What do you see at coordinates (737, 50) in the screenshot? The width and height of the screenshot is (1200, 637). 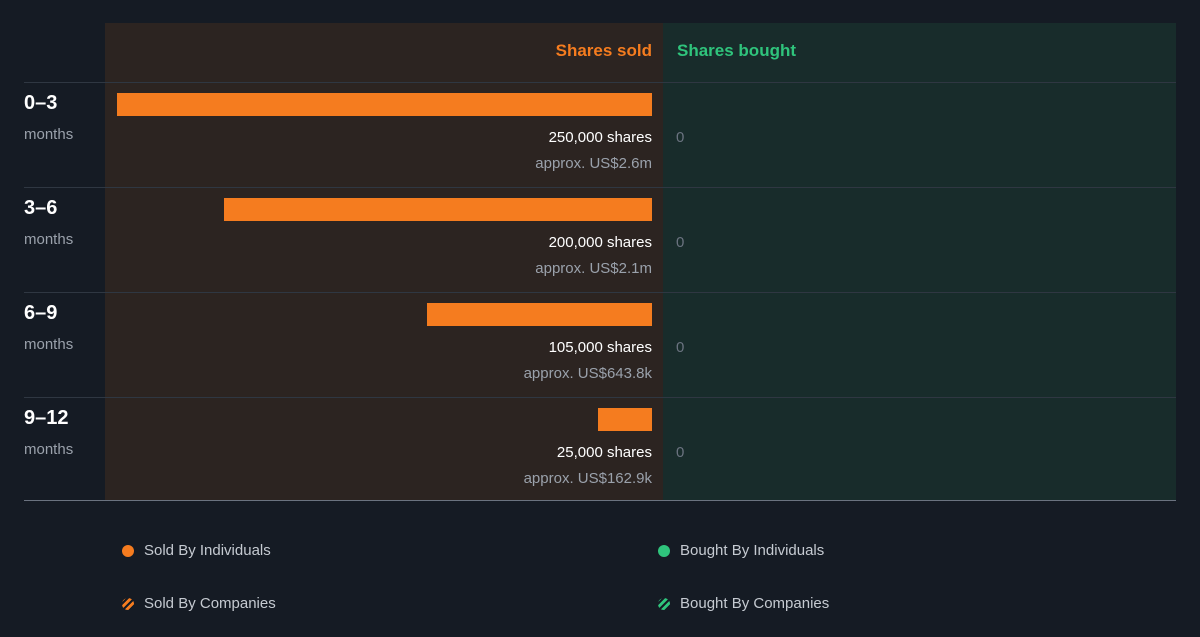 I see `shares-bought-header: Shares bought` at bounding box center [737, 50].